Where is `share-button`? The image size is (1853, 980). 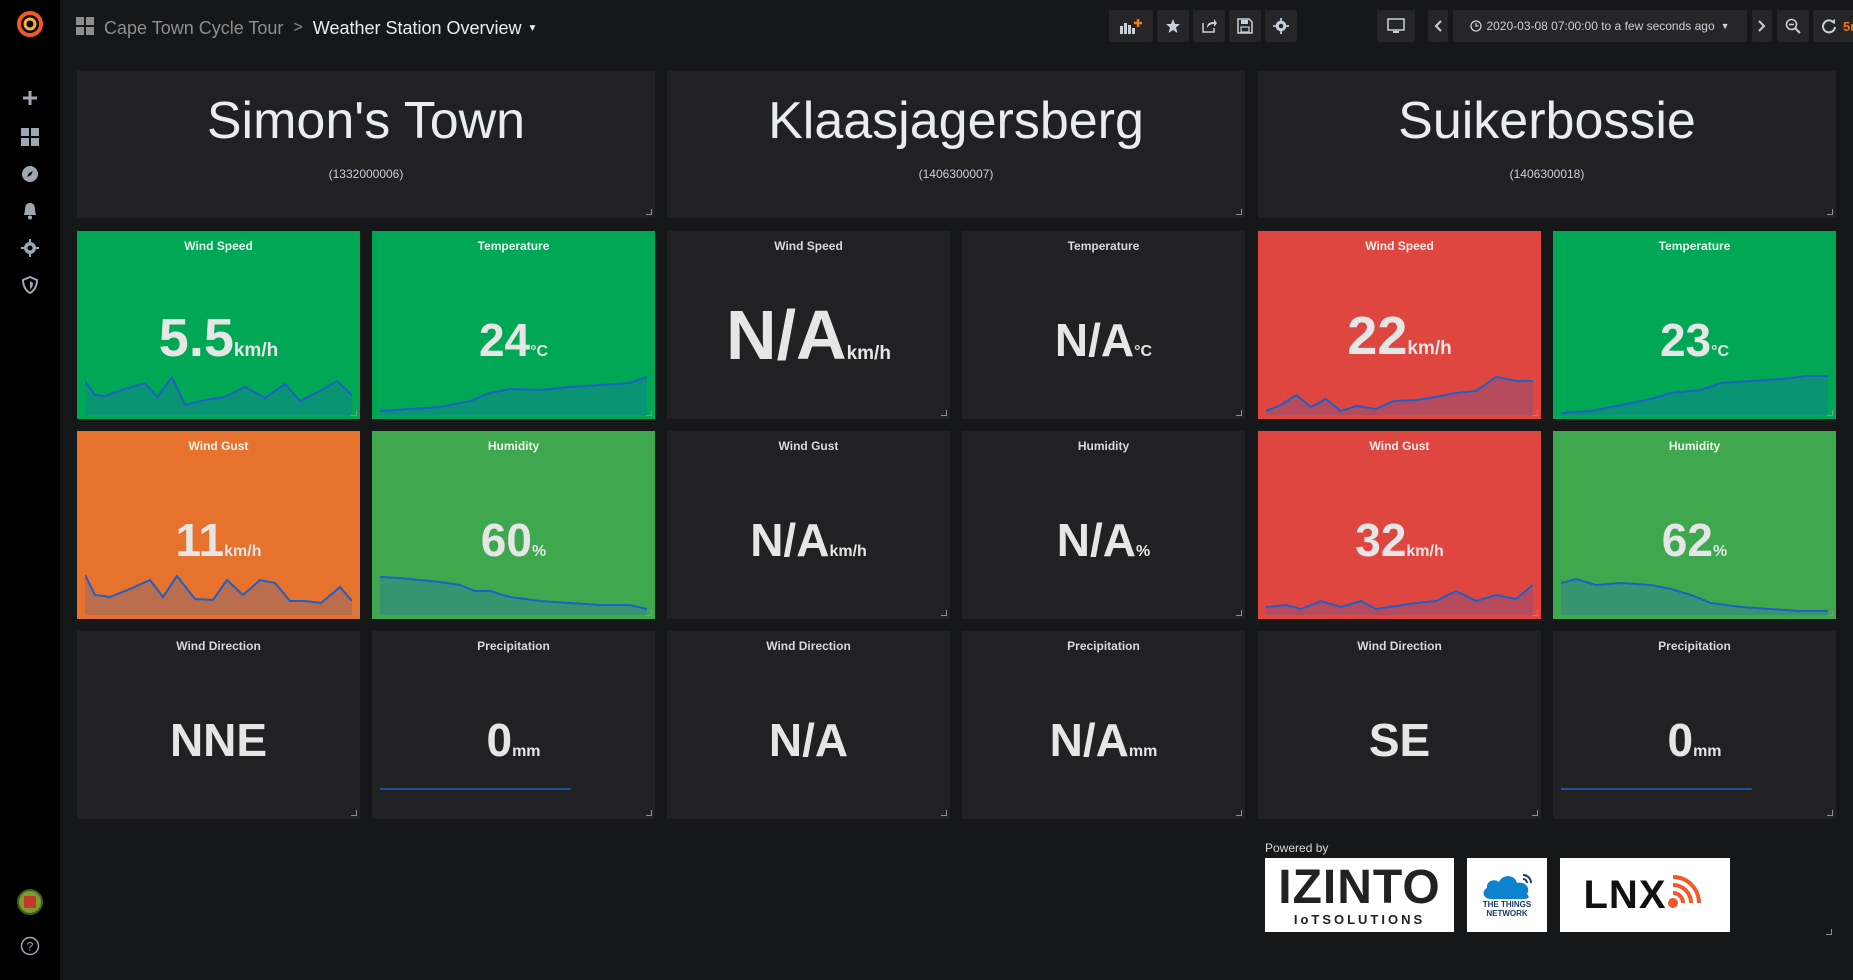
share-button is located at coordinates (1209, 26).